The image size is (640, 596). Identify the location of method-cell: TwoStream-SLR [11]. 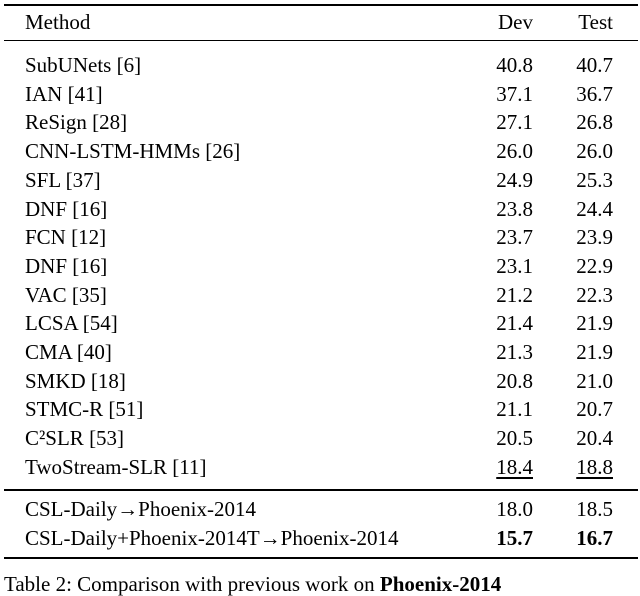
(116, 466).